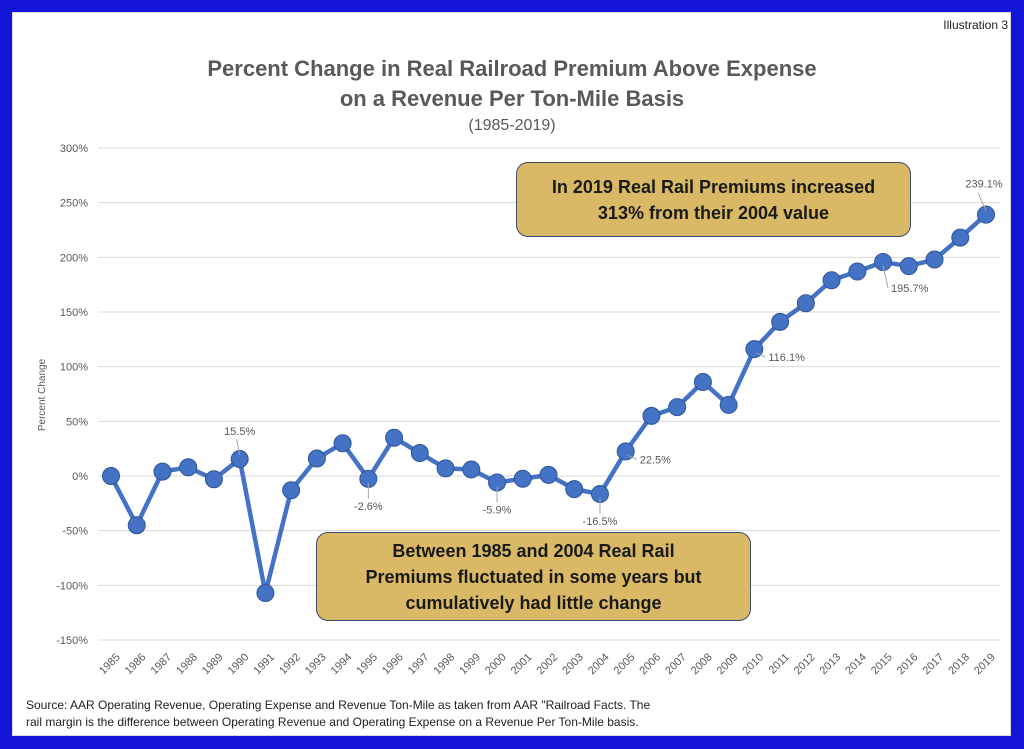 The image size is (1024, 749). Describe the element at coordinates (72, 641) in the screenshot. I see `y-tick-label: -150%` at that location.